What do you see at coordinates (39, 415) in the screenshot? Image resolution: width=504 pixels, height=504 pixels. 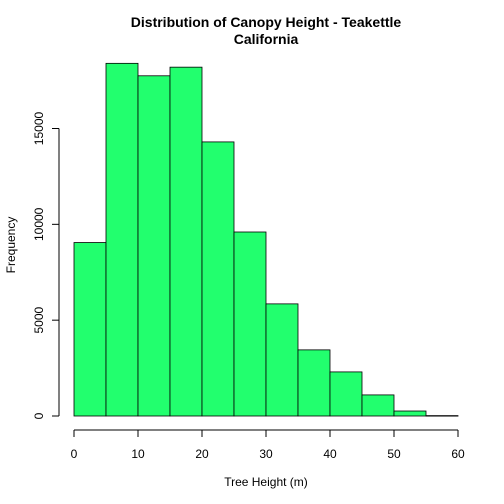 I see `y-tick-label-0: 0` at bounding box center [39, 415].